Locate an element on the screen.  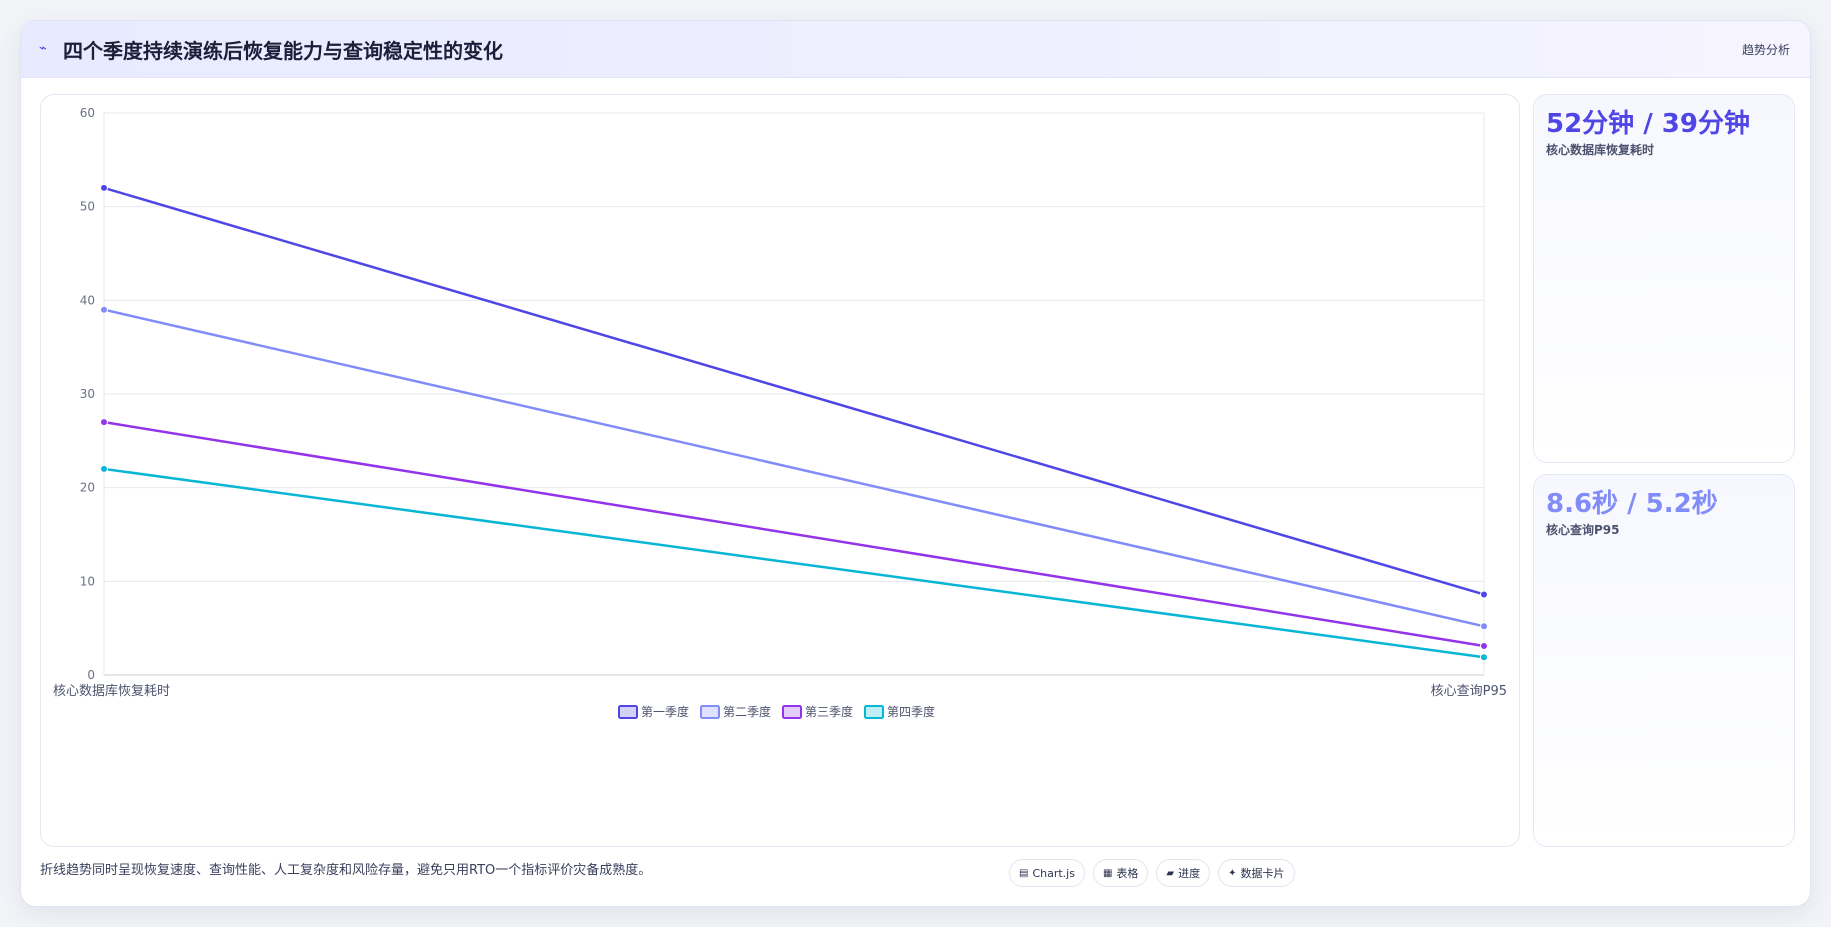
pill-label: 进度 is located at coordinates (1189, 873).